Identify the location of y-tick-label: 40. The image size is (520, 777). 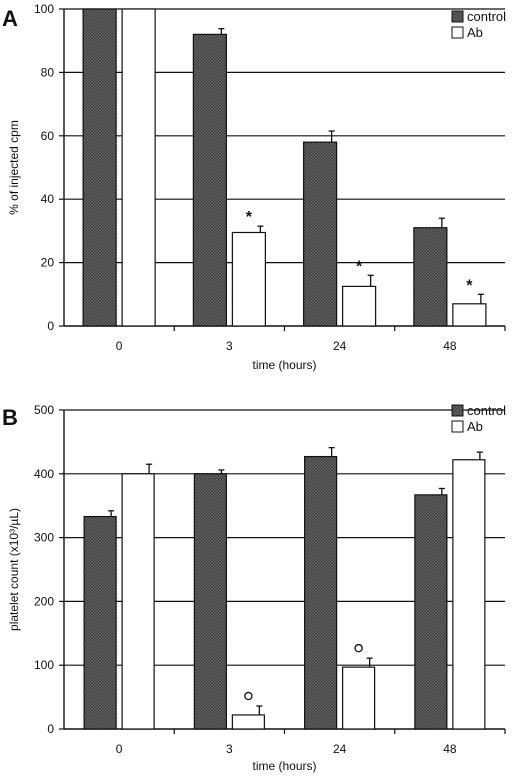
(48, 199).